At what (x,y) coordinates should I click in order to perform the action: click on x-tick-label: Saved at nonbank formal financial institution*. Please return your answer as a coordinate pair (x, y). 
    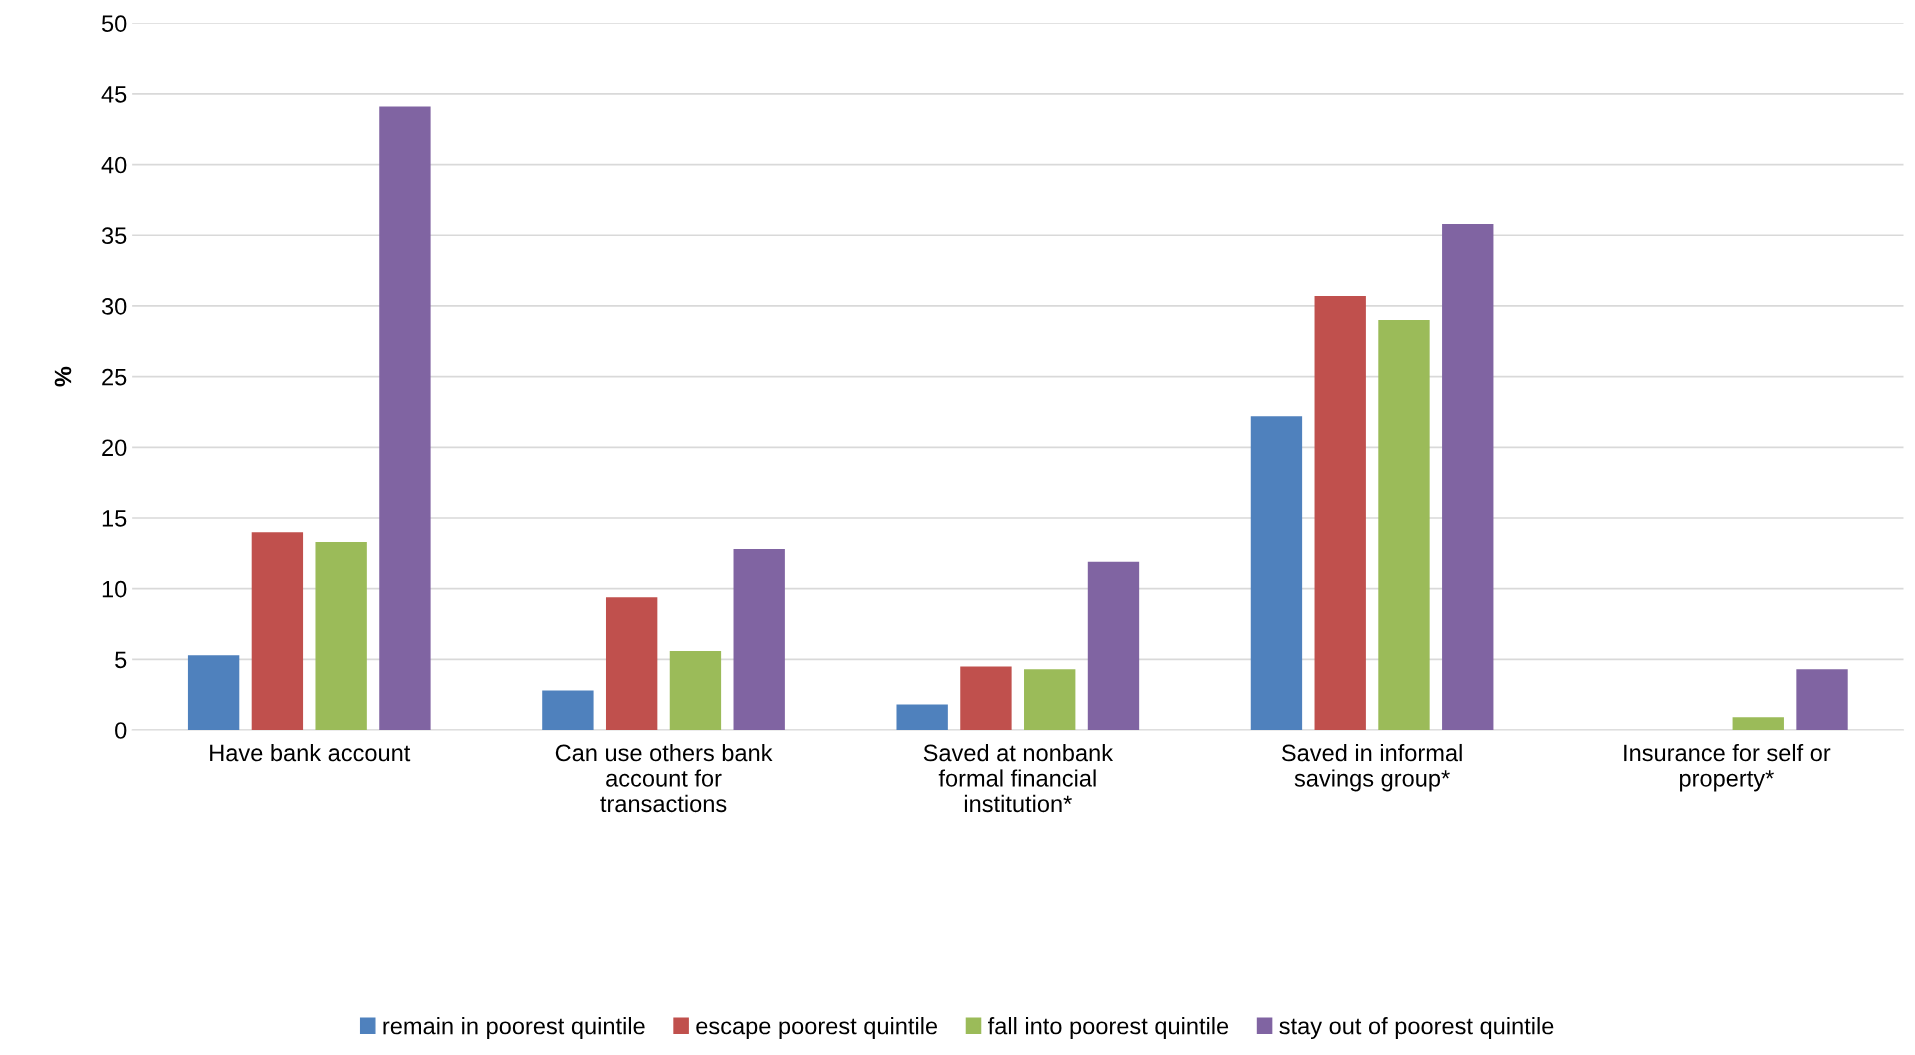
    Looking at the image, I should click on (1018, 778).